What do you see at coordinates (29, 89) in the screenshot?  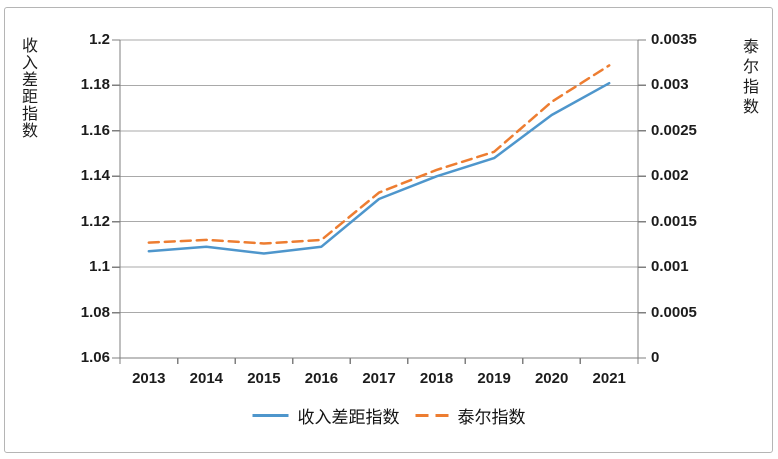 I see `left-axis-title: 收 入 差 距 指 数` at bounding box center [29, 89].